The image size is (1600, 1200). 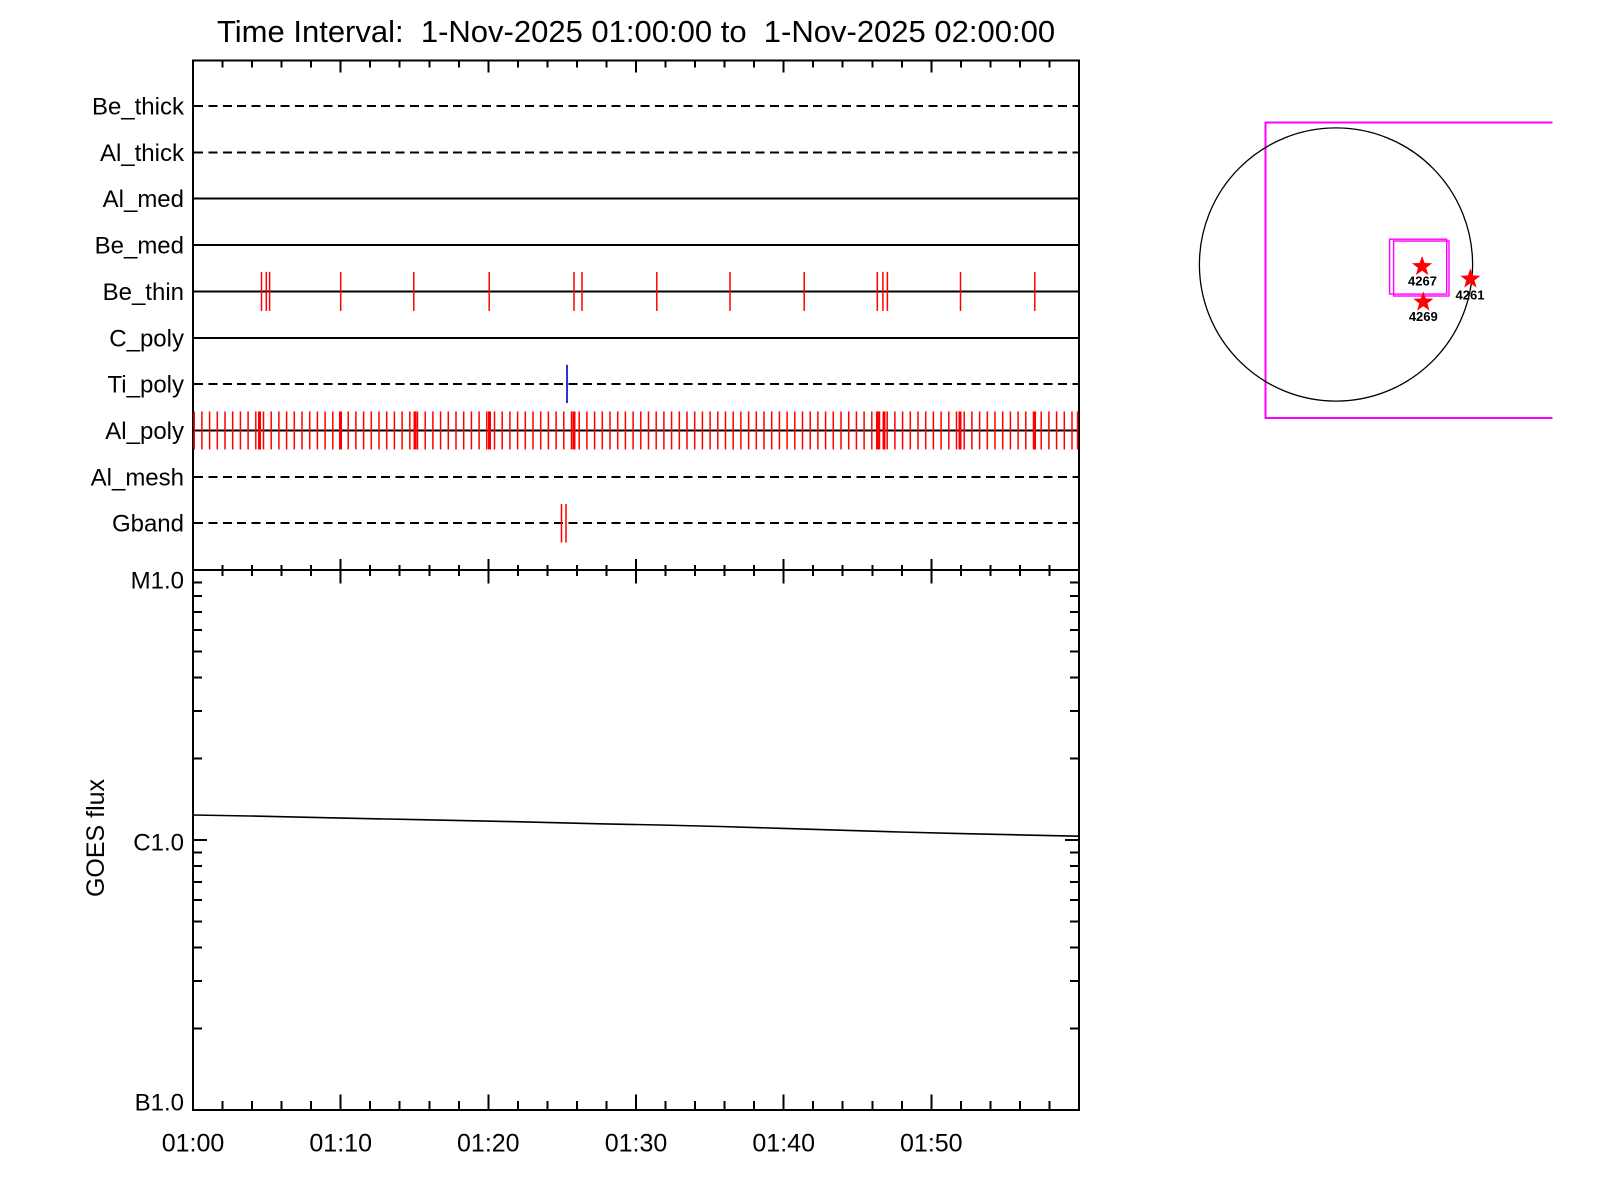 I want to click on svg-text: Be_thick, so click(x=138, y=107).